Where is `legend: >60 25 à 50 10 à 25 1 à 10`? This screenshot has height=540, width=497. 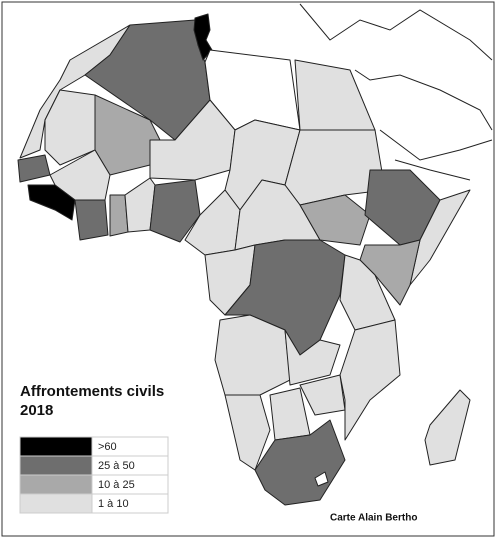 legend: >60 25 à 50 10 à 25 1 à 10 is located at coordinates (94, 475).